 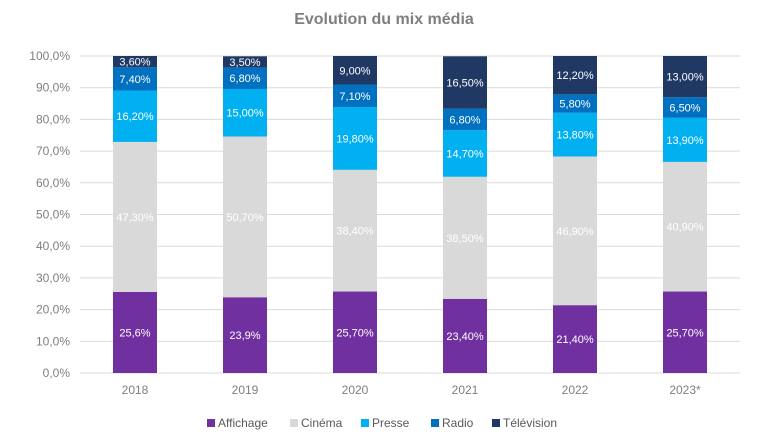 I want to click on data-label: 23,9%, so click(x=244, y=336).